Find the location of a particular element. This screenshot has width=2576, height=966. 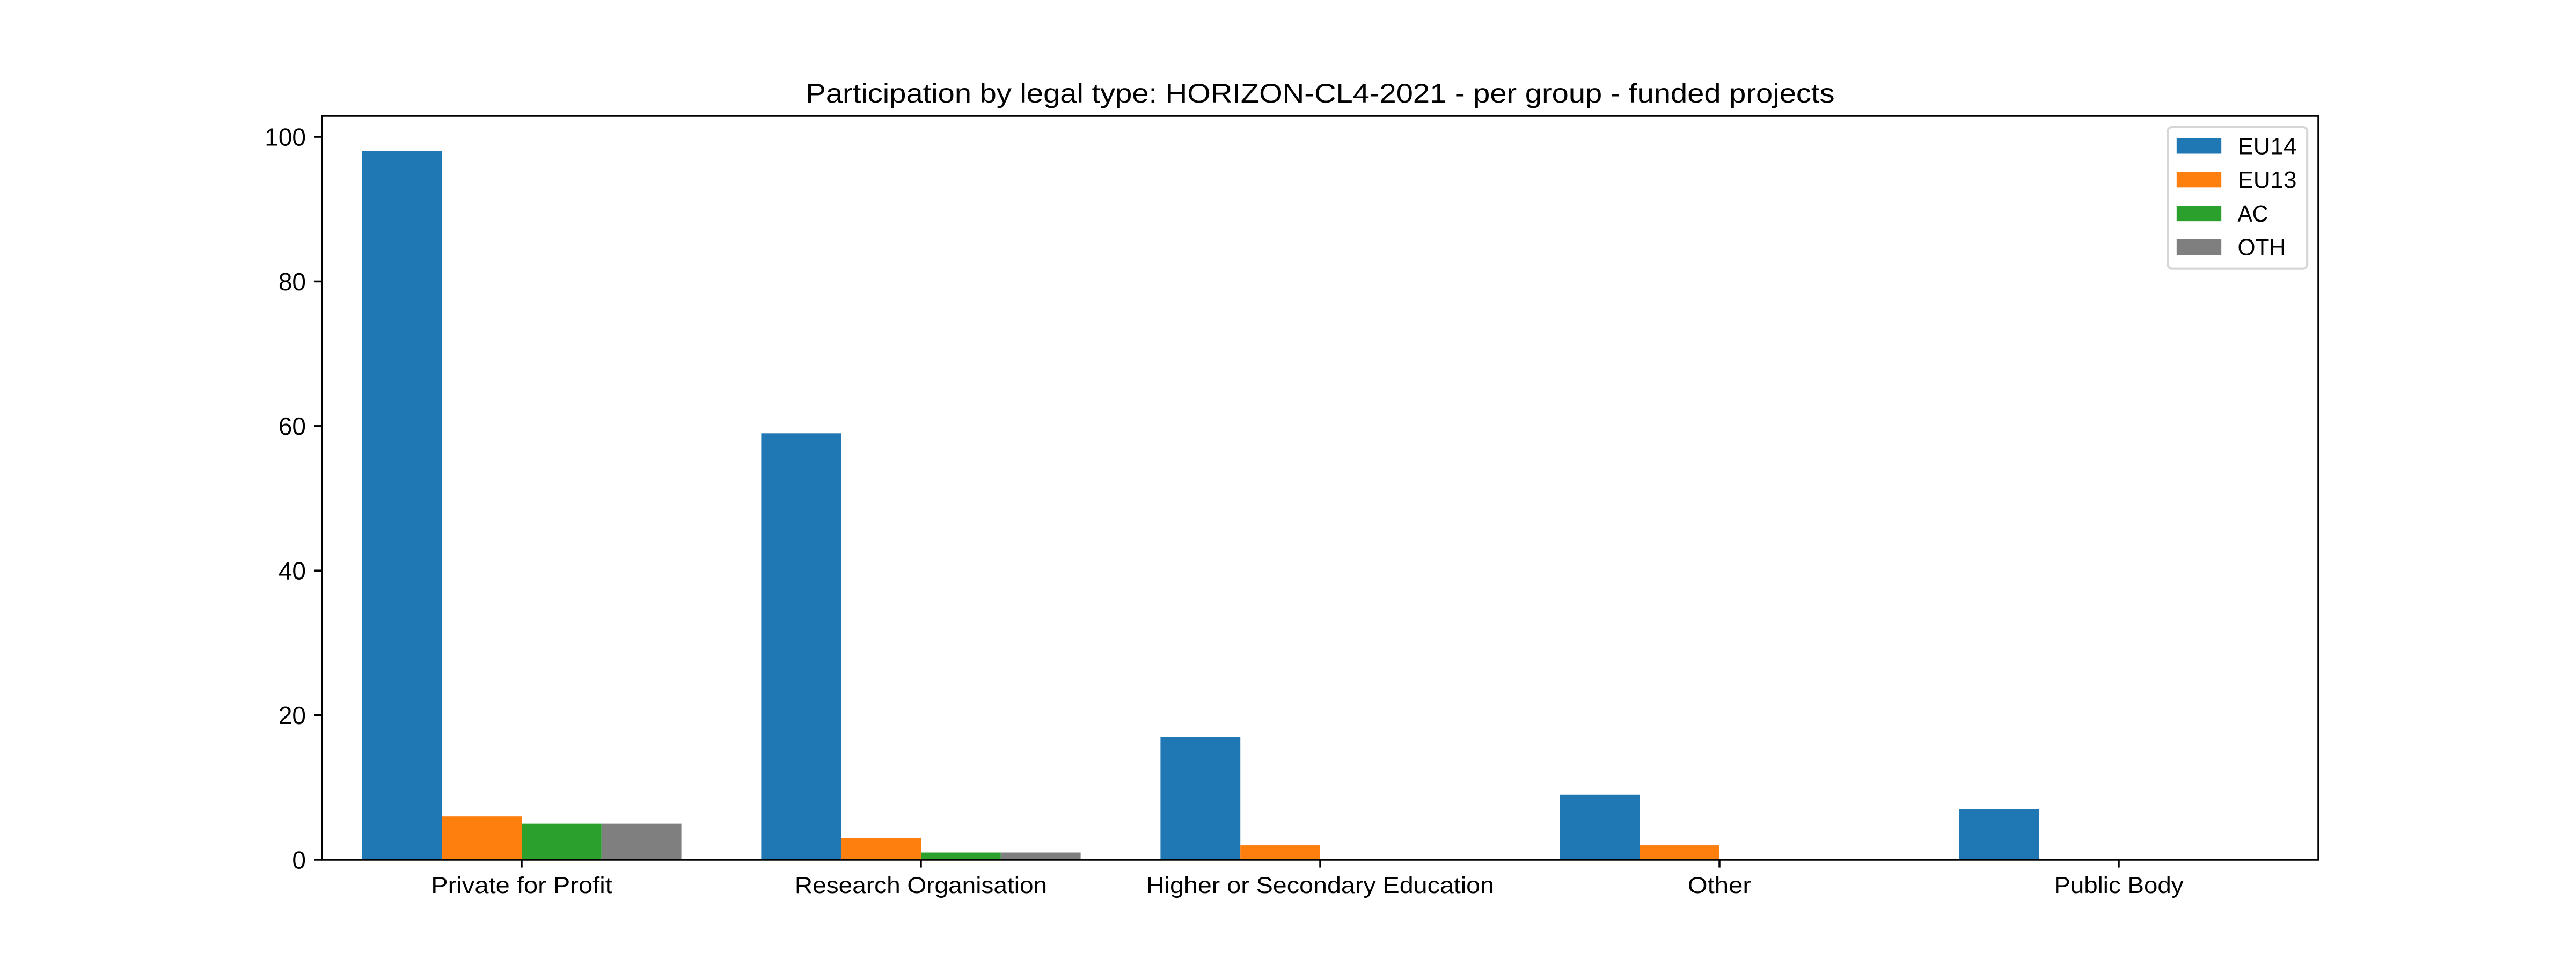

svg-text: OTH is located at coordinates (2262, 248).